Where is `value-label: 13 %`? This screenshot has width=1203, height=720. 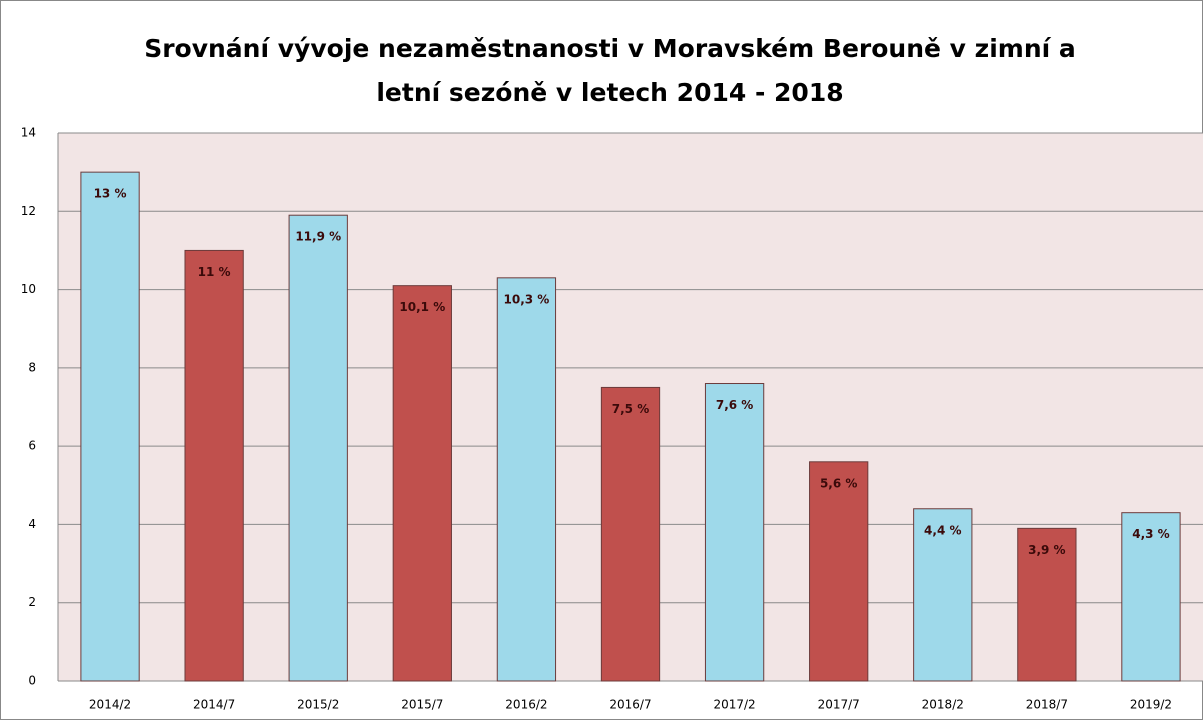
value-label: 13 % is located at coordinates (110, 194).